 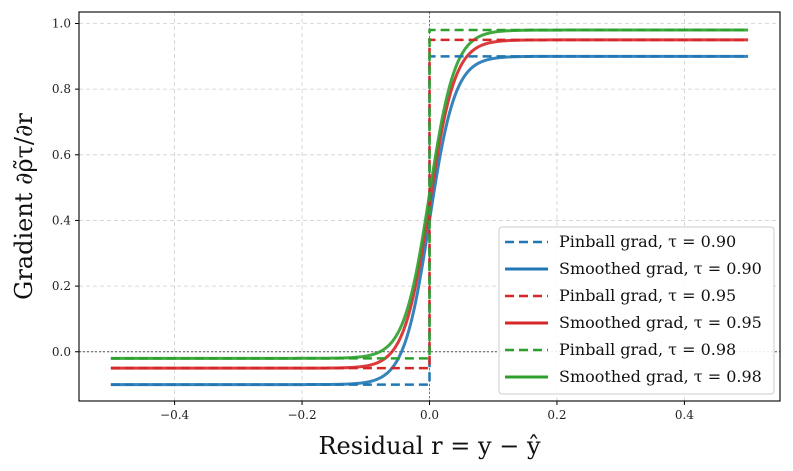 I want to click on y-tick-label: 0.4, so click(x=61, y=220).